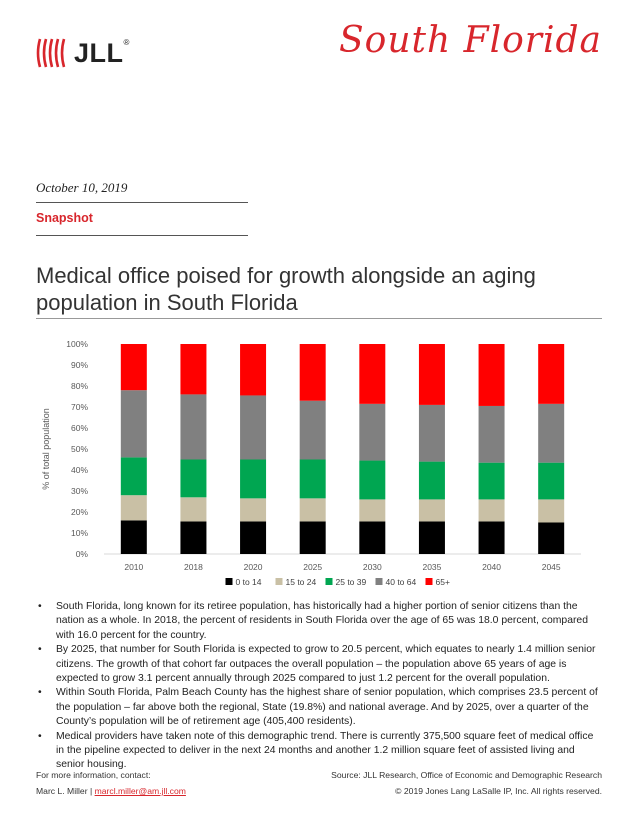  Describe the element at coordinates (351, 582) in the screenshot. I see `legend-label: 25 to 39` at that location.